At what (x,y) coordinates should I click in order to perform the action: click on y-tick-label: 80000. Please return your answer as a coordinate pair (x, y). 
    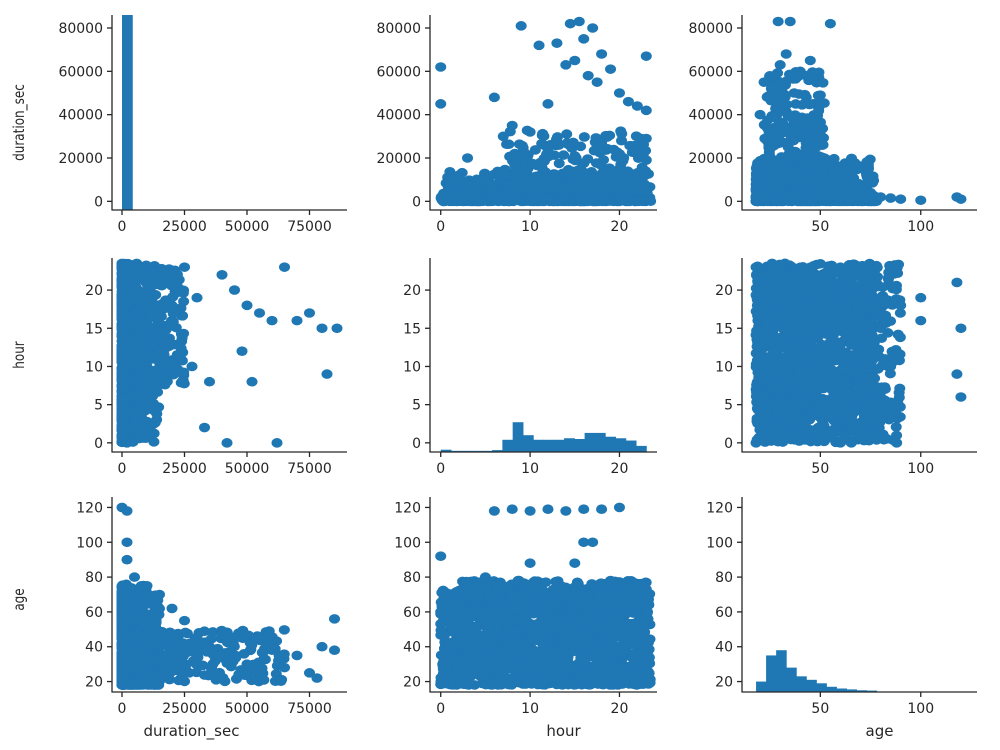
    Looking at the image, I should click on (80, 29).